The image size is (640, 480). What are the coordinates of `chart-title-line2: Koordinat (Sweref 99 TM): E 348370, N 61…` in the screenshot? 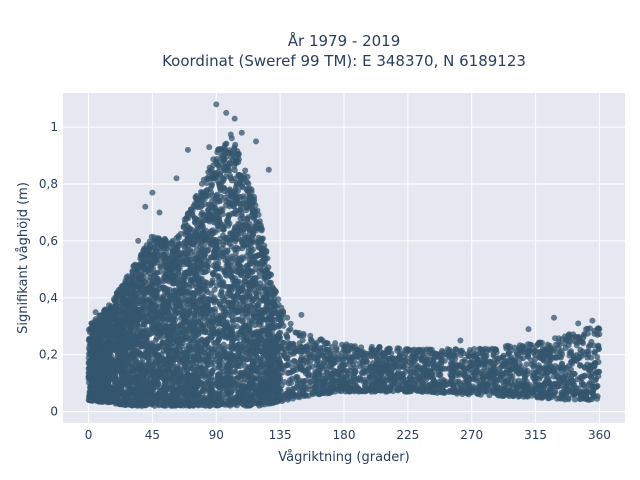 It's located at (344, 61).